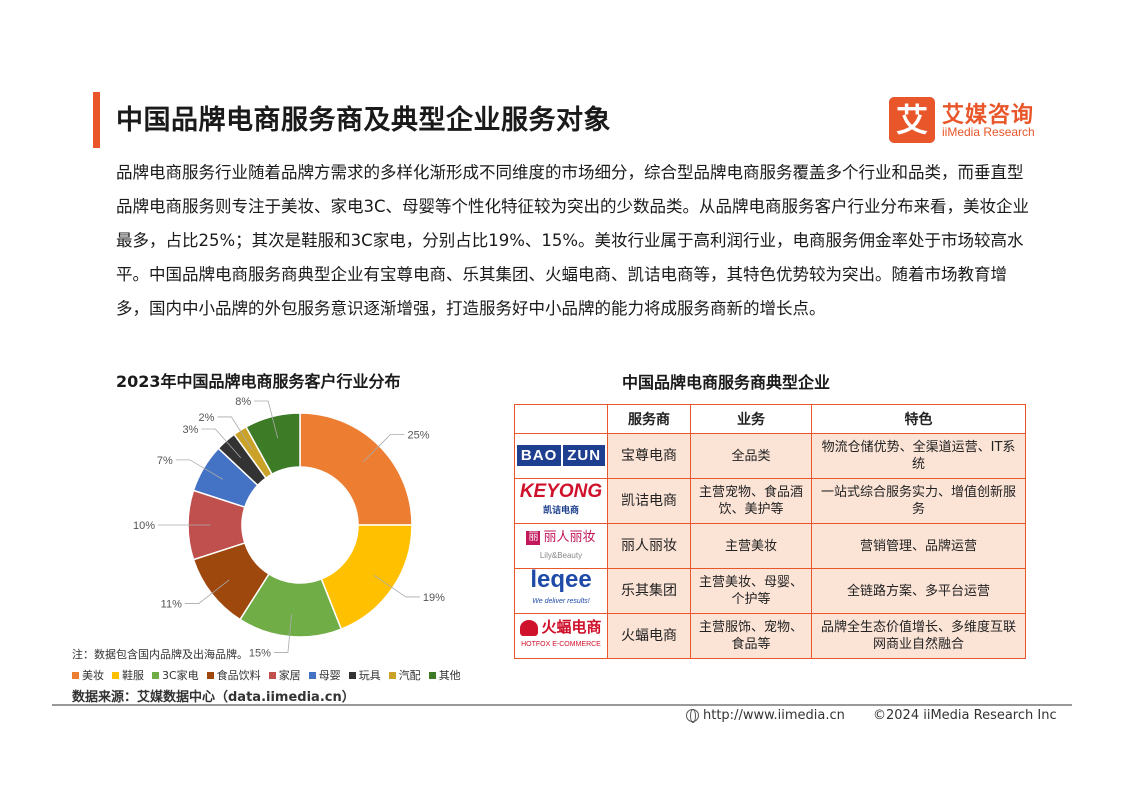 The image size is (1122, 793). What do you see at coordinates (180, 675) in the screenshot?
I see `legend-label: 3C家电` at bounding box center [180, 675].